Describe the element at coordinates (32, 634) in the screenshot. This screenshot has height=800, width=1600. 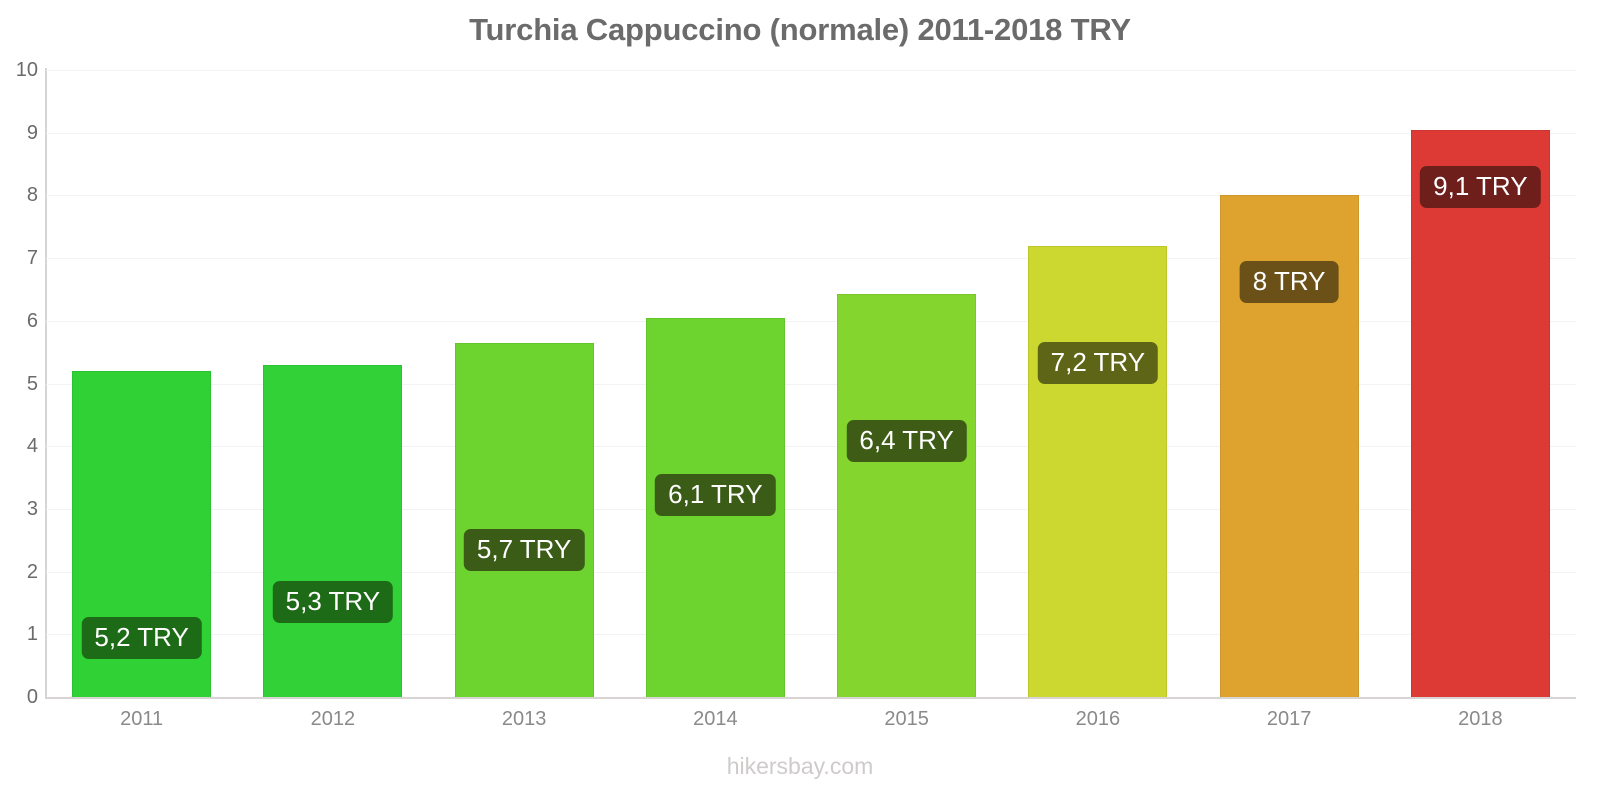
I see `y-tick-label-1: 1` at that location.